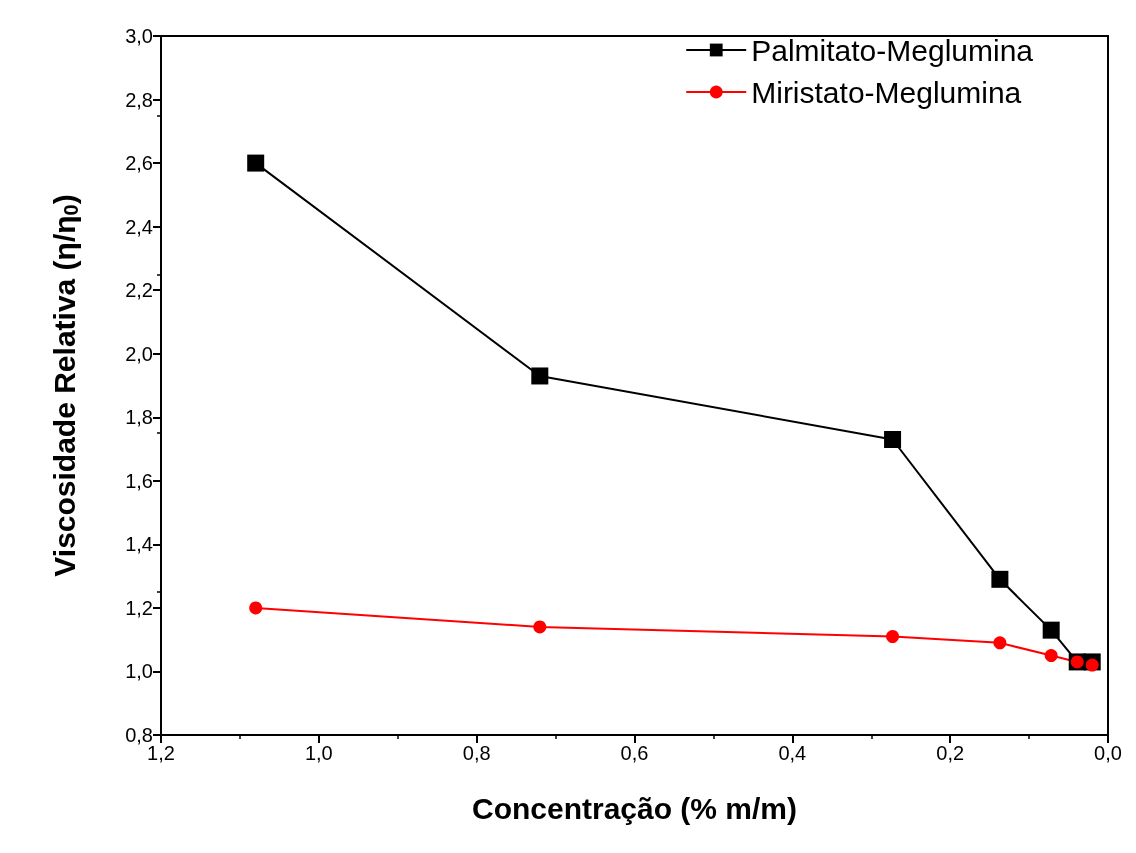  I want to click on y-tick-label: 1,2, so click(139, 607).